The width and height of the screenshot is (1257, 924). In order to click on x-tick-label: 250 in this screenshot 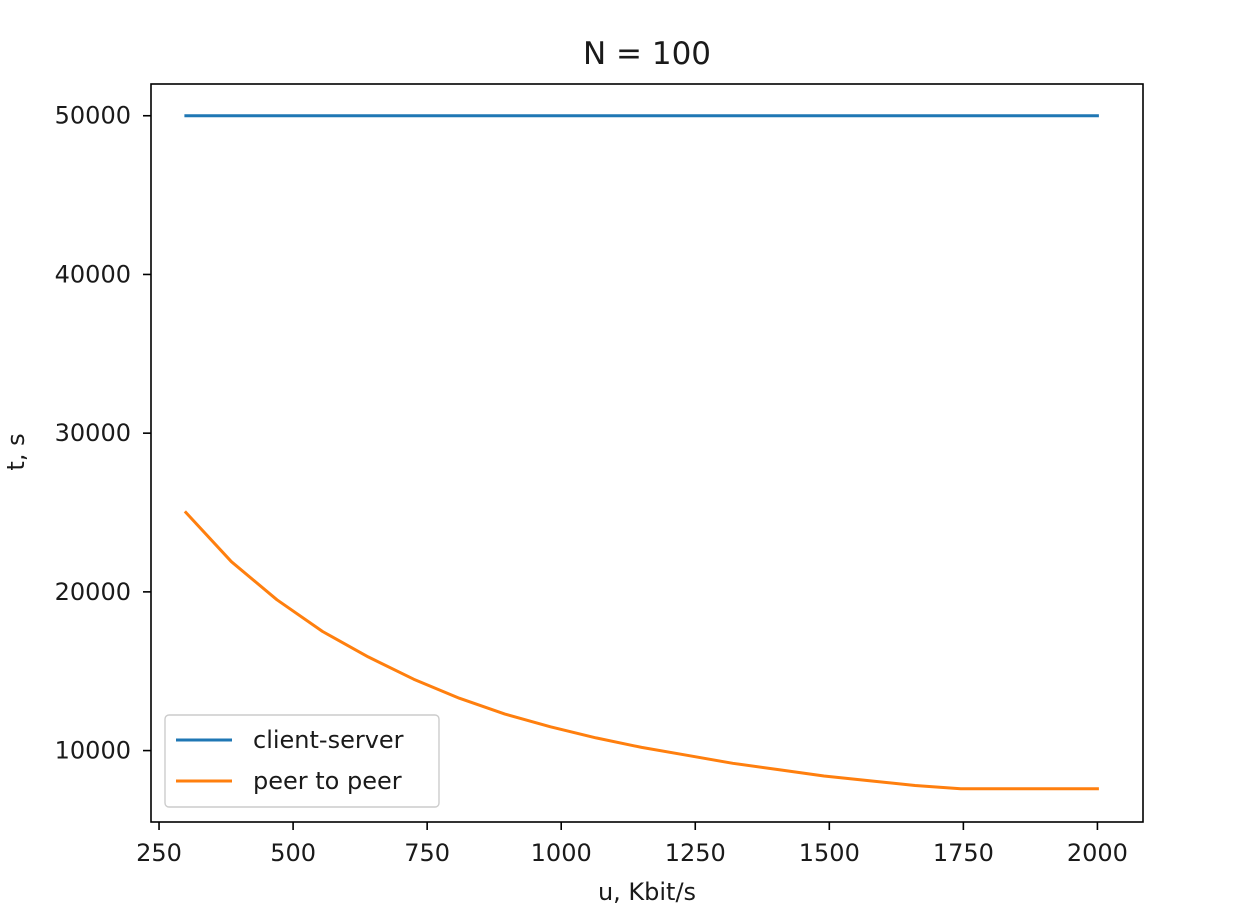, I will do `click(159, 853)`.